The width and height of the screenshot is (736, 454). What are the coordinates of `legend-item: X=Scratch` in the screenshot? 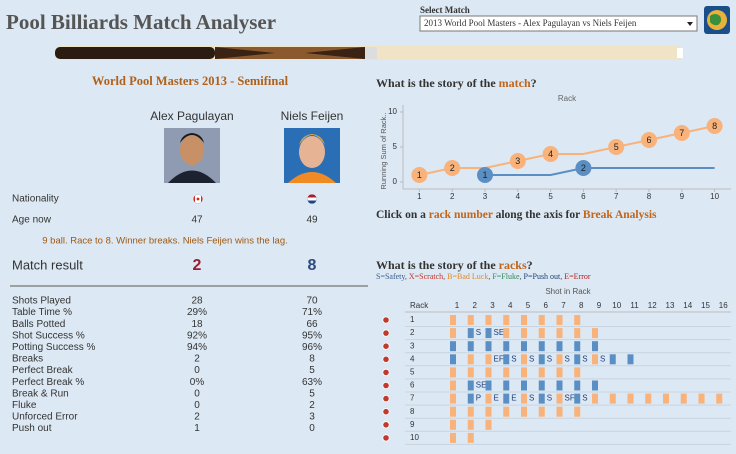 It's located at (426, 276).